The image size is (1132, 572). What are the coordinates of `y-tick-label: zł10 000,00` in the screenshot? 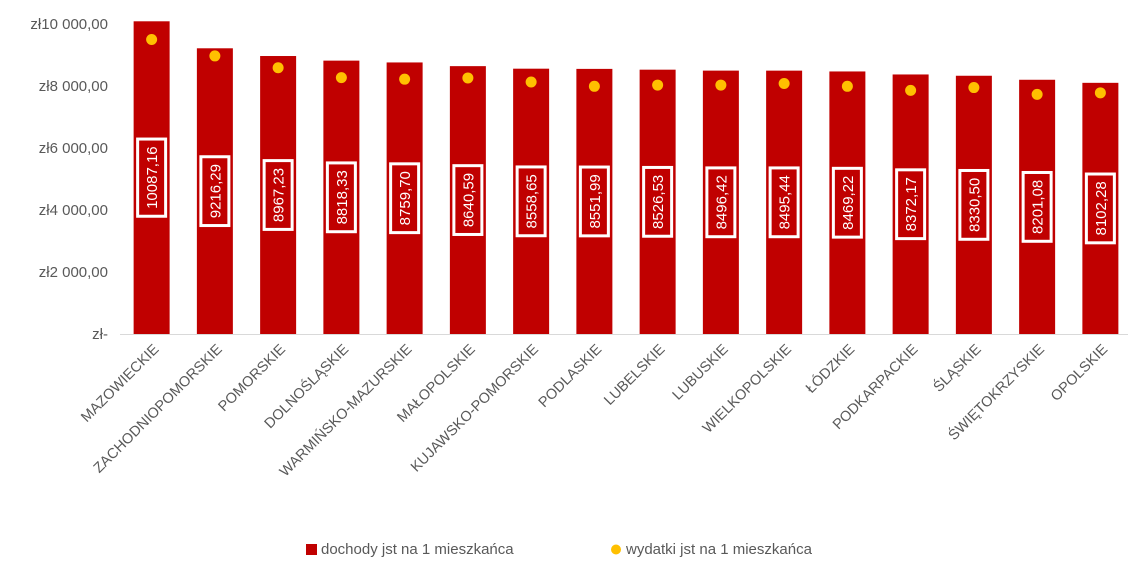 It's located at (69, 24).